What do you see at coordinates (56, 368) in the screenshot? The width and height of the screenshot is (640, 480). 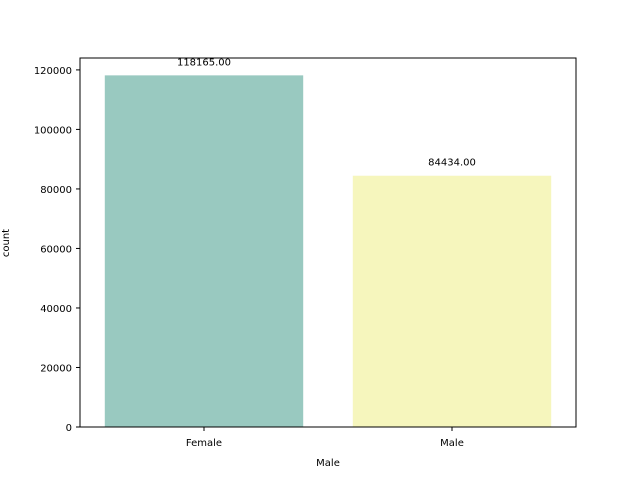 I see `y-tick-label: 20000` at bounding box center [56, 368].